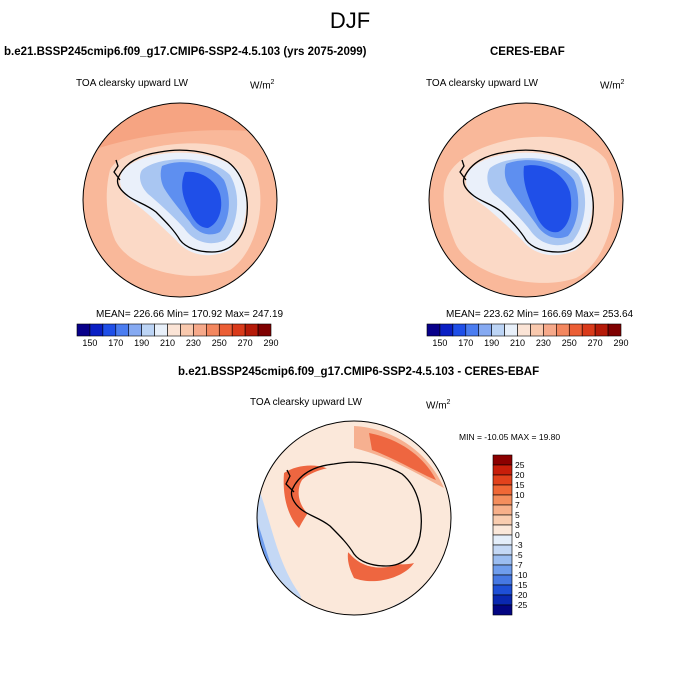  Describe the element at coordinates (168, 343) in the screenshot. I see `model-colorbar-tick-label: 210` at that location.